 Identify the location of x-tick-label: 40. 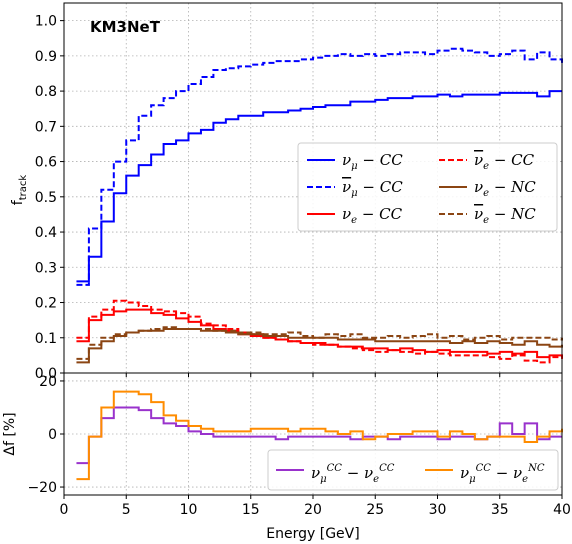
(562, 510).